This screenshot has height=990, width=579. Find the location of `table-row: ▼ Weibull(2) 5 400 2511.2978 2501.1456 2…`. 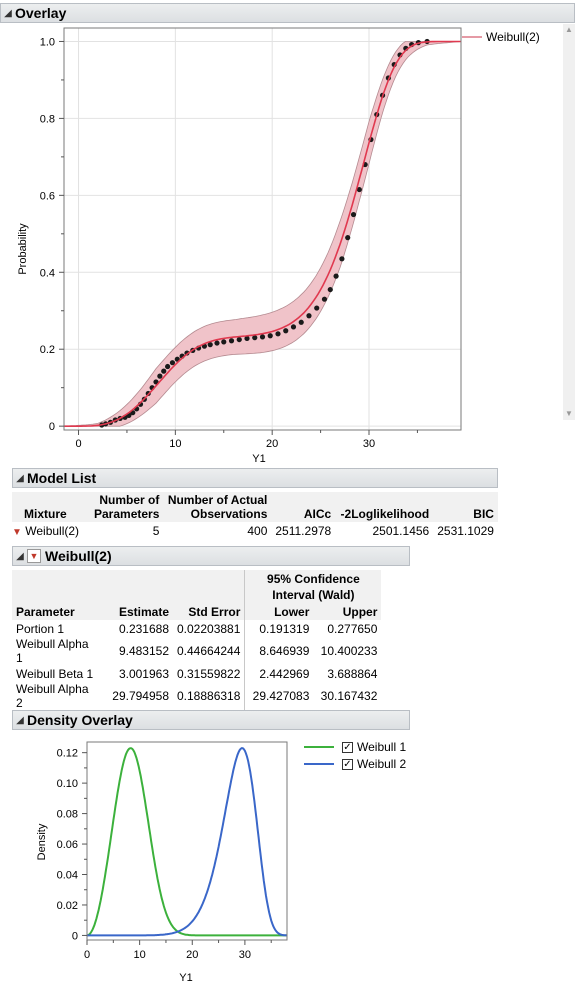

table-row: ▼ Weibull(2) 5 400 2511.2978 2501.1456 2… is located at coordinates (255, 530).